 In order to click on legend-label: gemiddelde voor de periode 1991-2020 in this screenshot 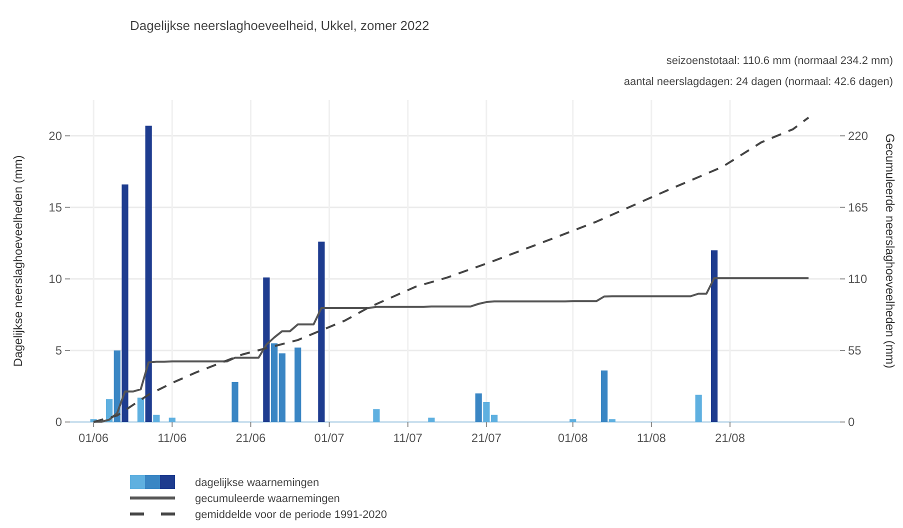, I will do `click(291, 514)`.